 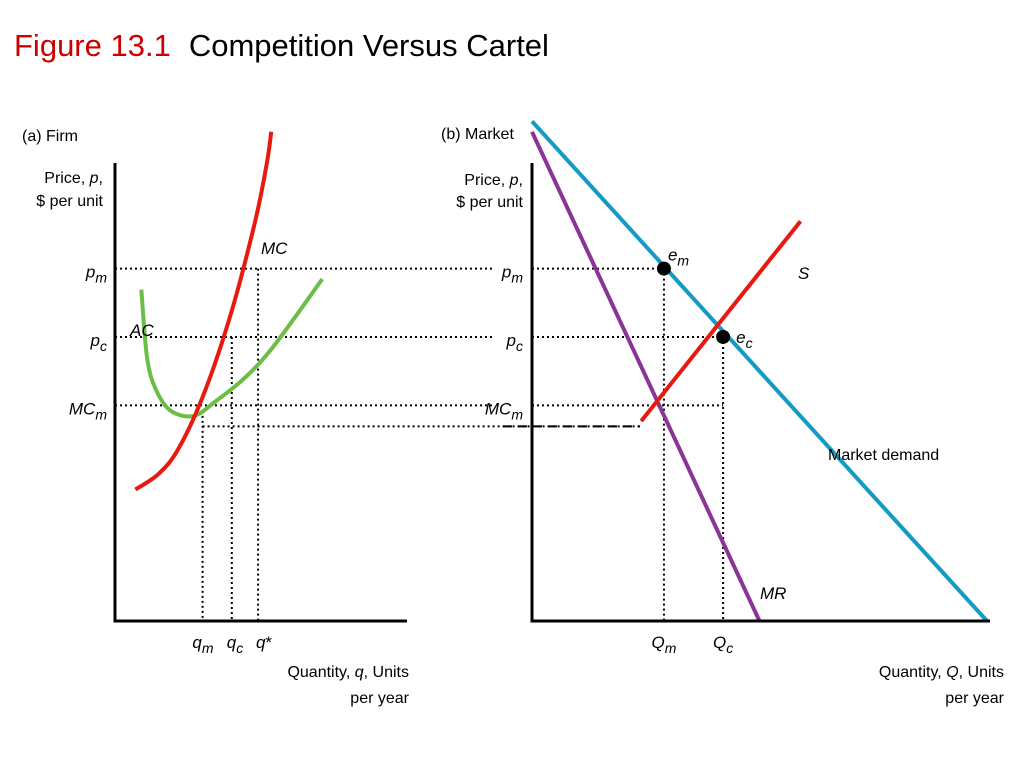 What do you see at coordinates (141, 330) in the screenshot?
I see `firm-ac-label: AC` at bounding box center [141, 330].